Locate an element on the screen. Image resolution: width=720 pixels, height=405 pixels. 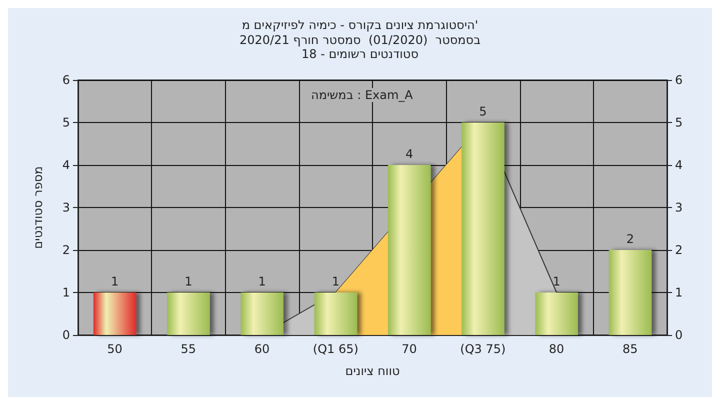
data-label: 5 is located at coordinates (483, 111).